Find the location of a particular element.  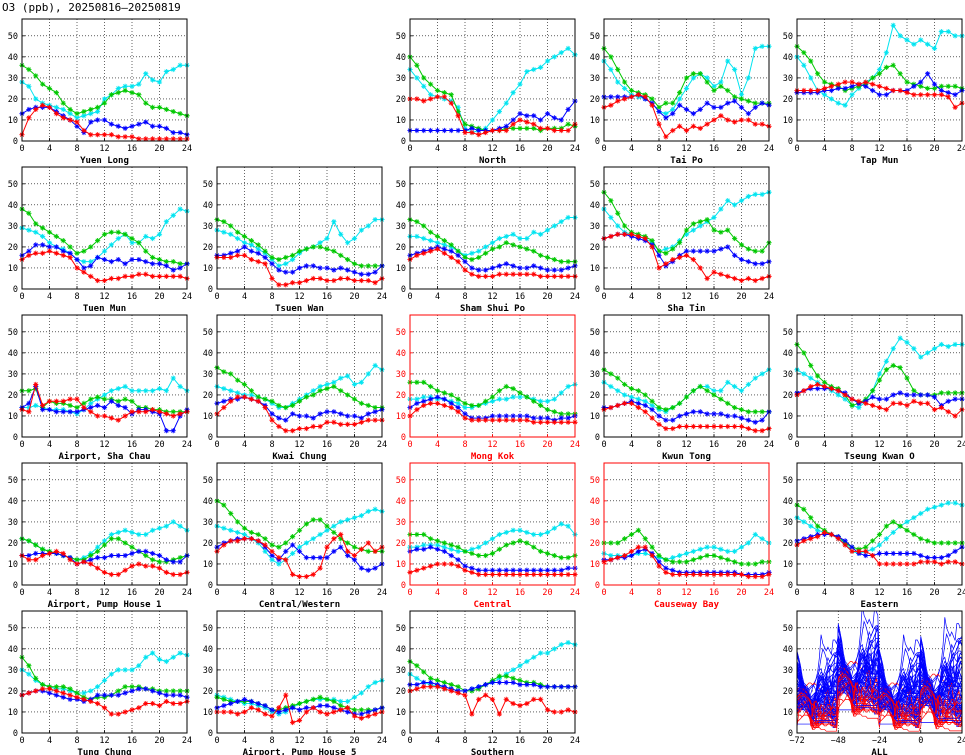

y-tick-label: 20 is located at coordinates (788, 692).